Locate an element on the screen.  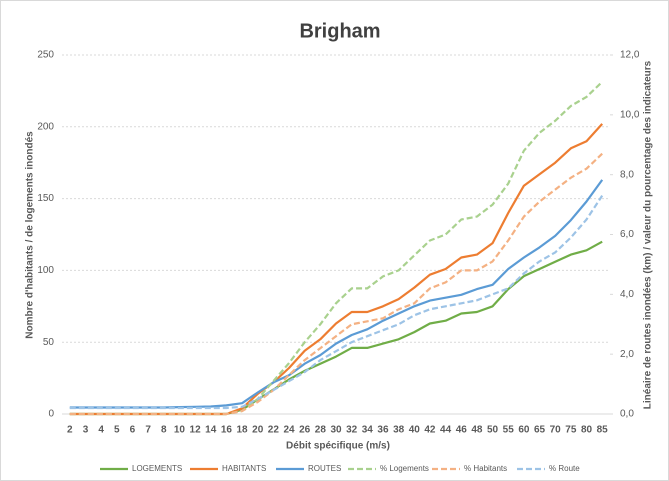
y-tick-label: 150 is located at coordinates (45, 198).